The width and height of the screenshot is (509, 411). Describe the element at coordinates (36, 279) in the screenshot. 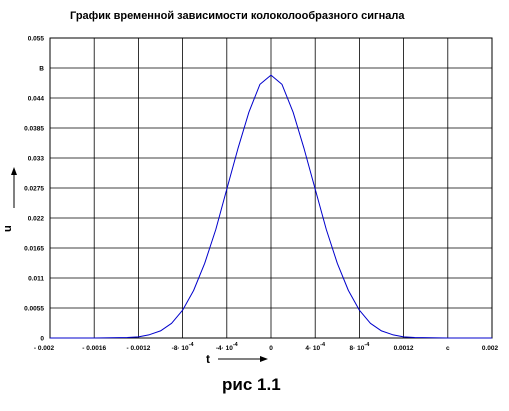

I see `y-tick-label: 0.011` at that location.